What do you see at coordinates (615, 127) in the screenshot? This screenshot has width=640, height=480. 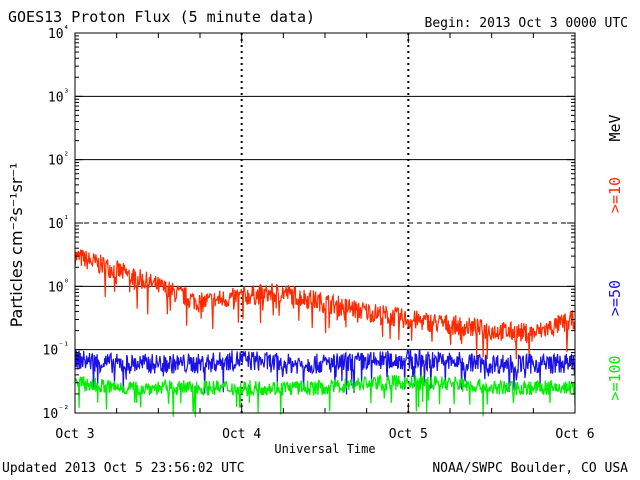 I see `legend-unit: MeV` at bounding box center [615, 127].